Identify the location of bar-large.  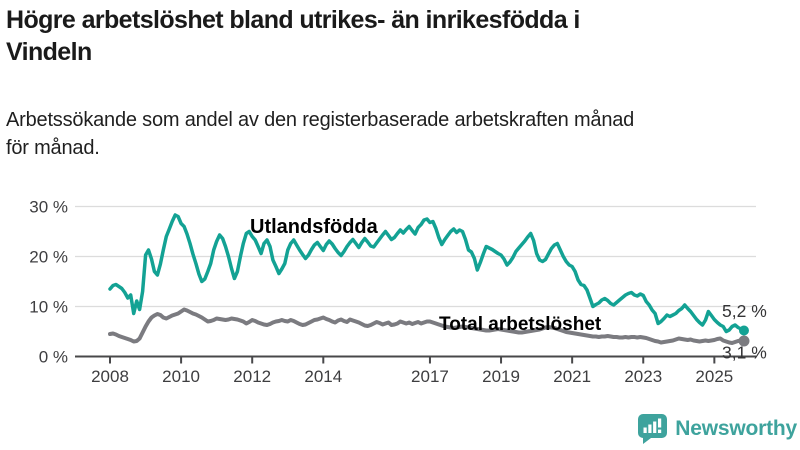
(655, 427).